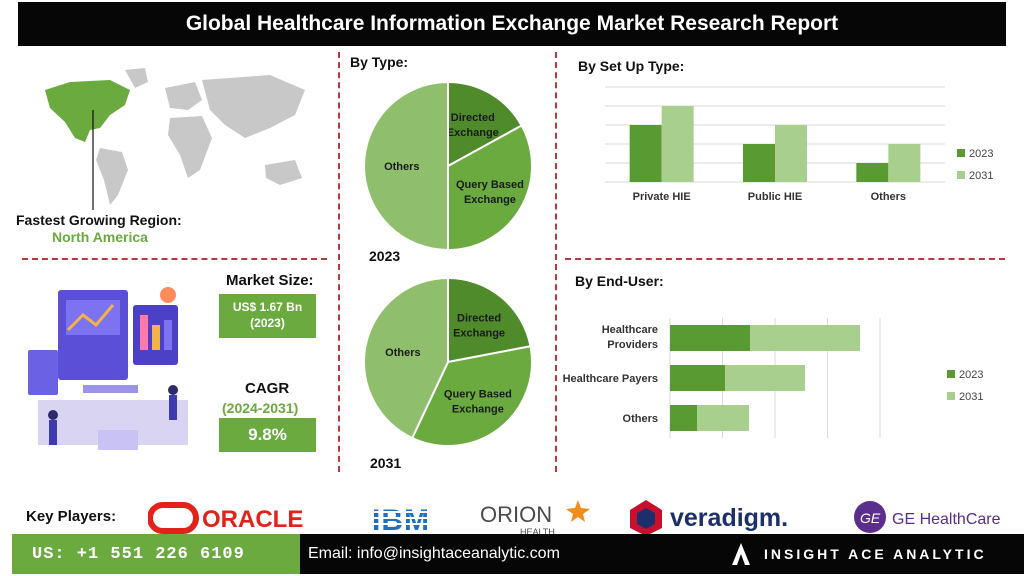  What do you see at coordinates (267, 388) in the screenshot?
I see `cagr-label: CAGR` at bounding box center [267, 388].